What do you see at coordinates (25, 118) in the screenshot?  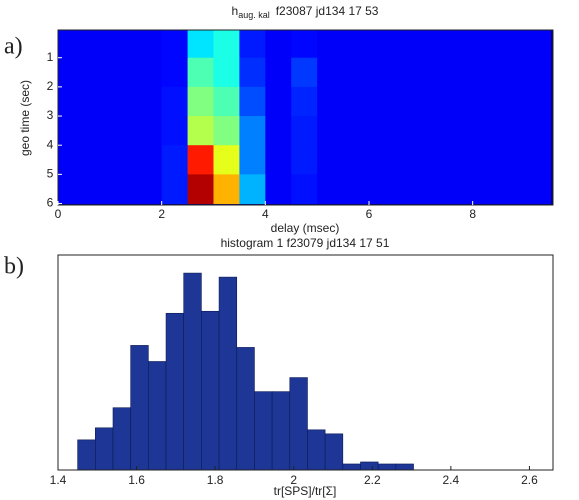 I see `y-axis-label: geo time (sec)` at bounding box center [25, 118].